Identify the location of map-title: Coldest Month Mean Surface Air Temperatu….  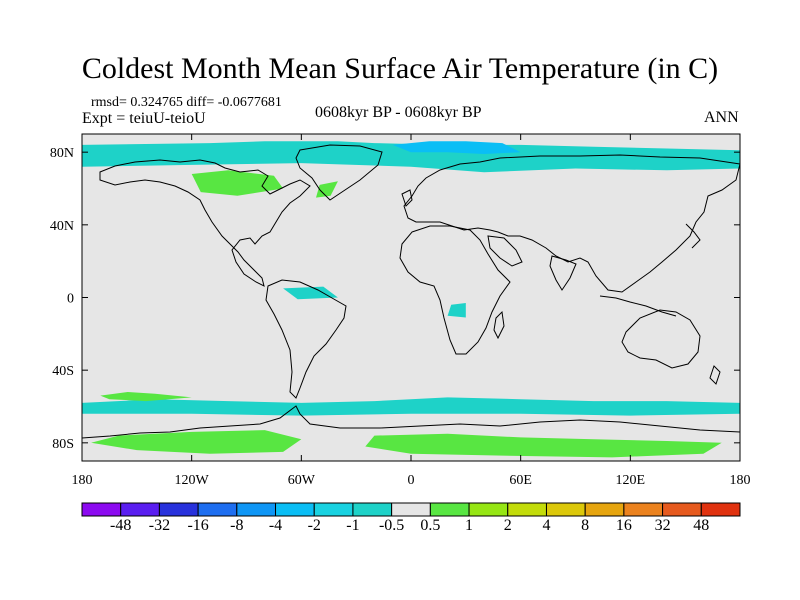
(400, 68).